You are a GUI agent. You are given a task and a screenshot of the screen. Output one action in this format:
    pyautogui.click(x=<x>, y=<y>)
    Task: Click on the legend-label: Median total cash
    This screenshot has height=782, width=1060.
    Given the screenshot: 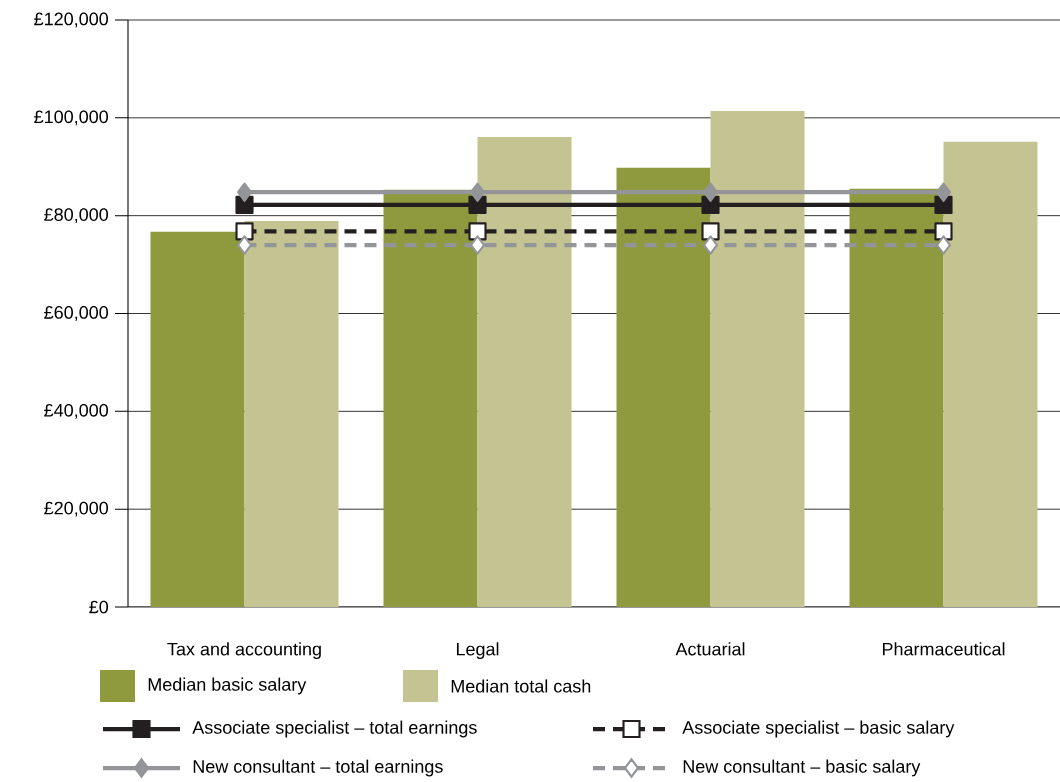 What is the action you would take?
    pyautogui.click(x=521, y=686)
    